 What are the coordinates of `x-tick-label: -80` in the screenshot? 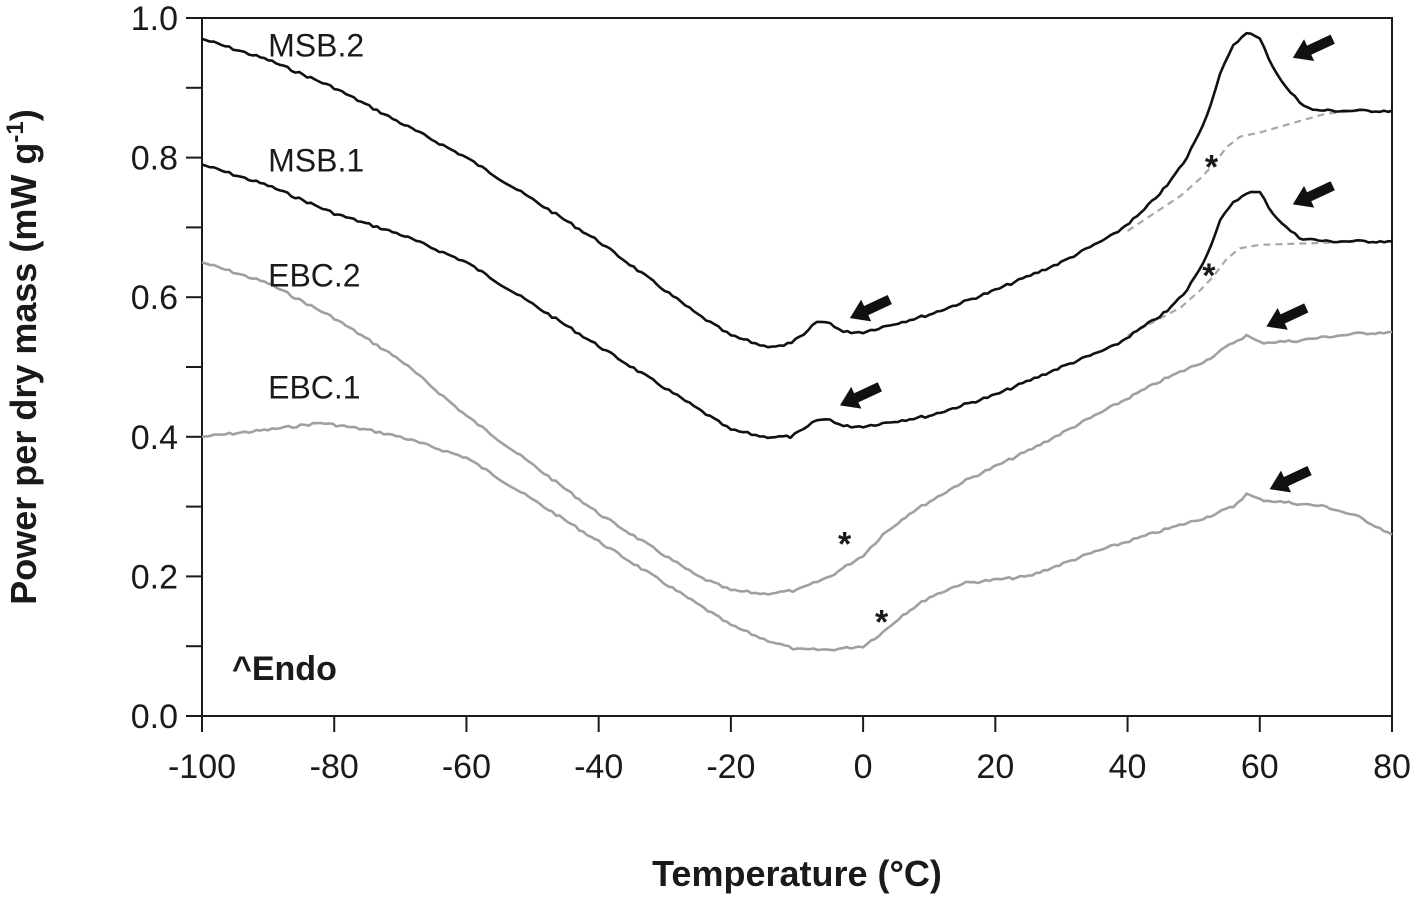 It's located at (334, 767).